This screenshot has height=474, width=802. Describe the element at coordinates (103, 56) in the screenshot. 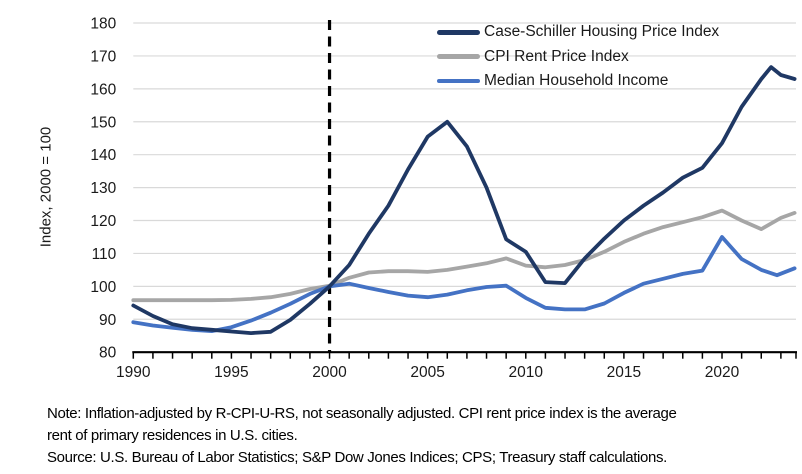

I see `svg-text: 170` at that location.